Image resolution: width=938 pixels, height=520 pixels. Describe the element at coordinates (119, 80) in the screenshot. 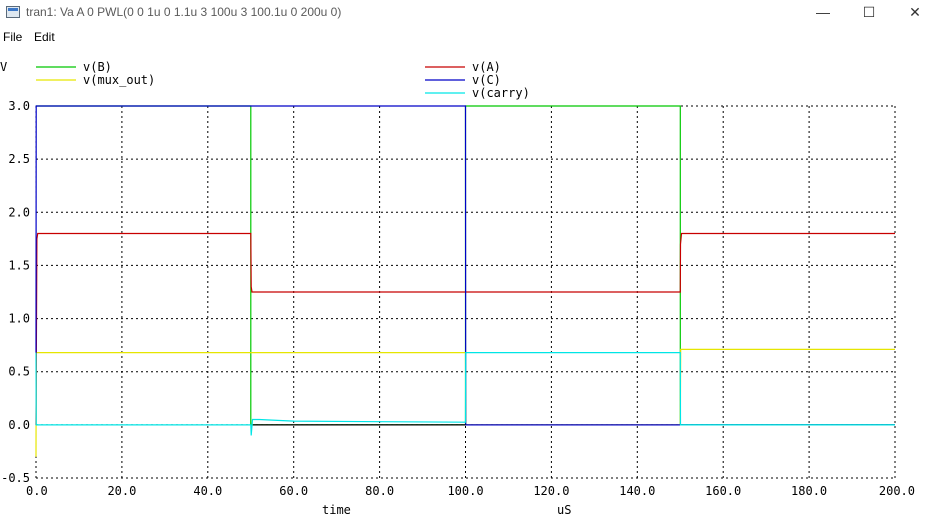

I see `legend-label: v(mux_out)` at that location.